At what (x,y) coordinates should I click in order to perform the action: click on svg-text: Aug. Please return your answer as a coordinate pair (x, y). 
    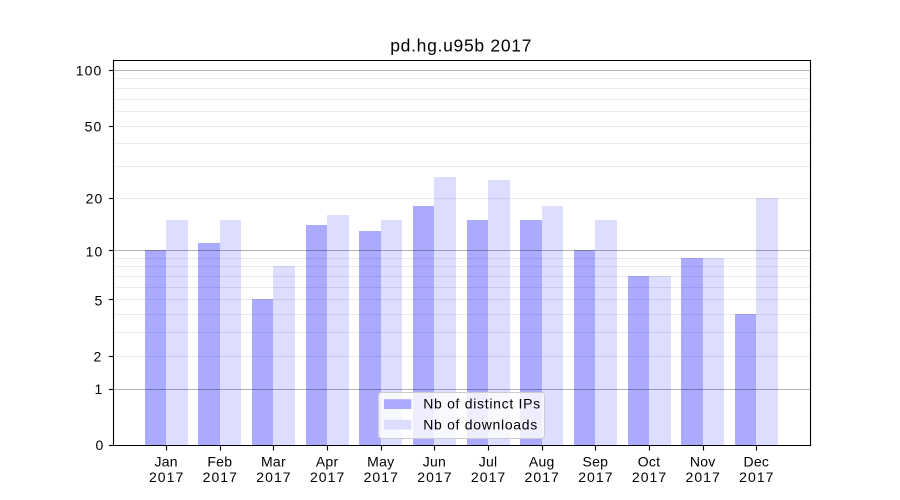
    Looking at the image, I should click on (542, 461).